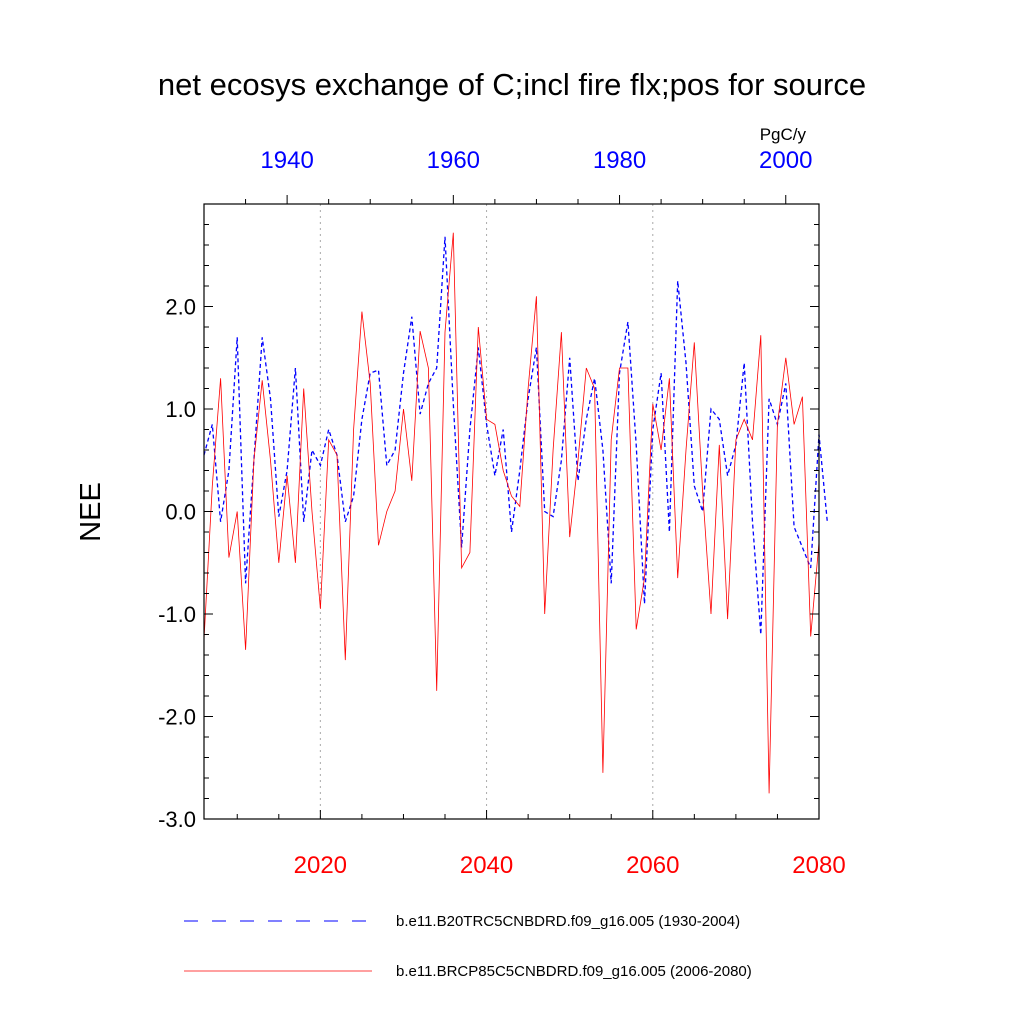  I want to click on x-bottom-tick-label: 2080, so click(818, 865).